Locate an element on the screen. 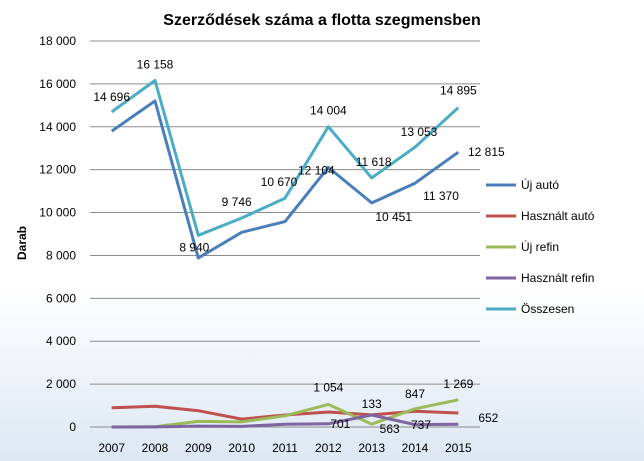 This screenshot has width=644, height=461. y-tick-label: 8 000 is located at coordinates (61, 255).